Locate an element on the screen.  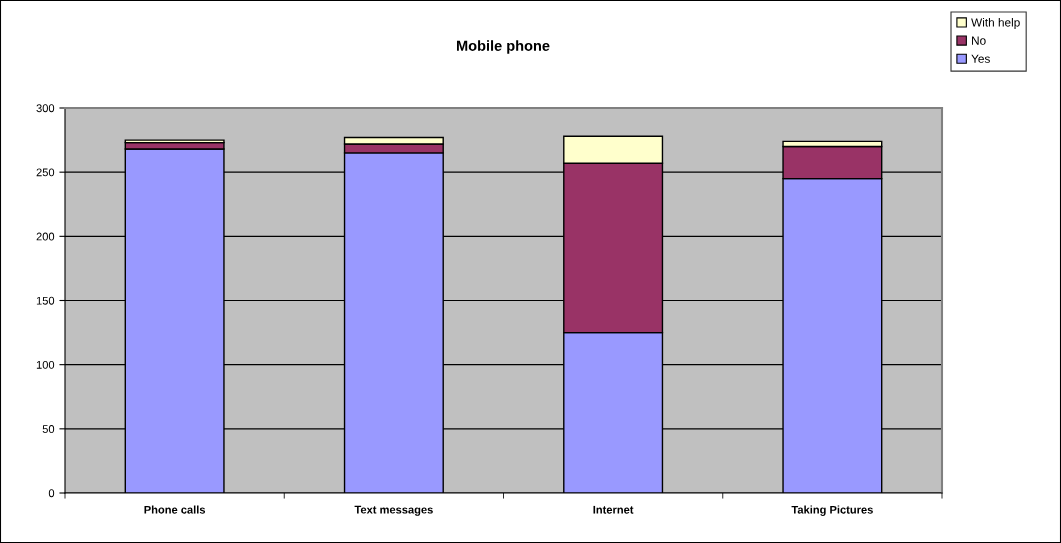
x-tick-label: Taking Pictures is located at coordinates (832, 510).